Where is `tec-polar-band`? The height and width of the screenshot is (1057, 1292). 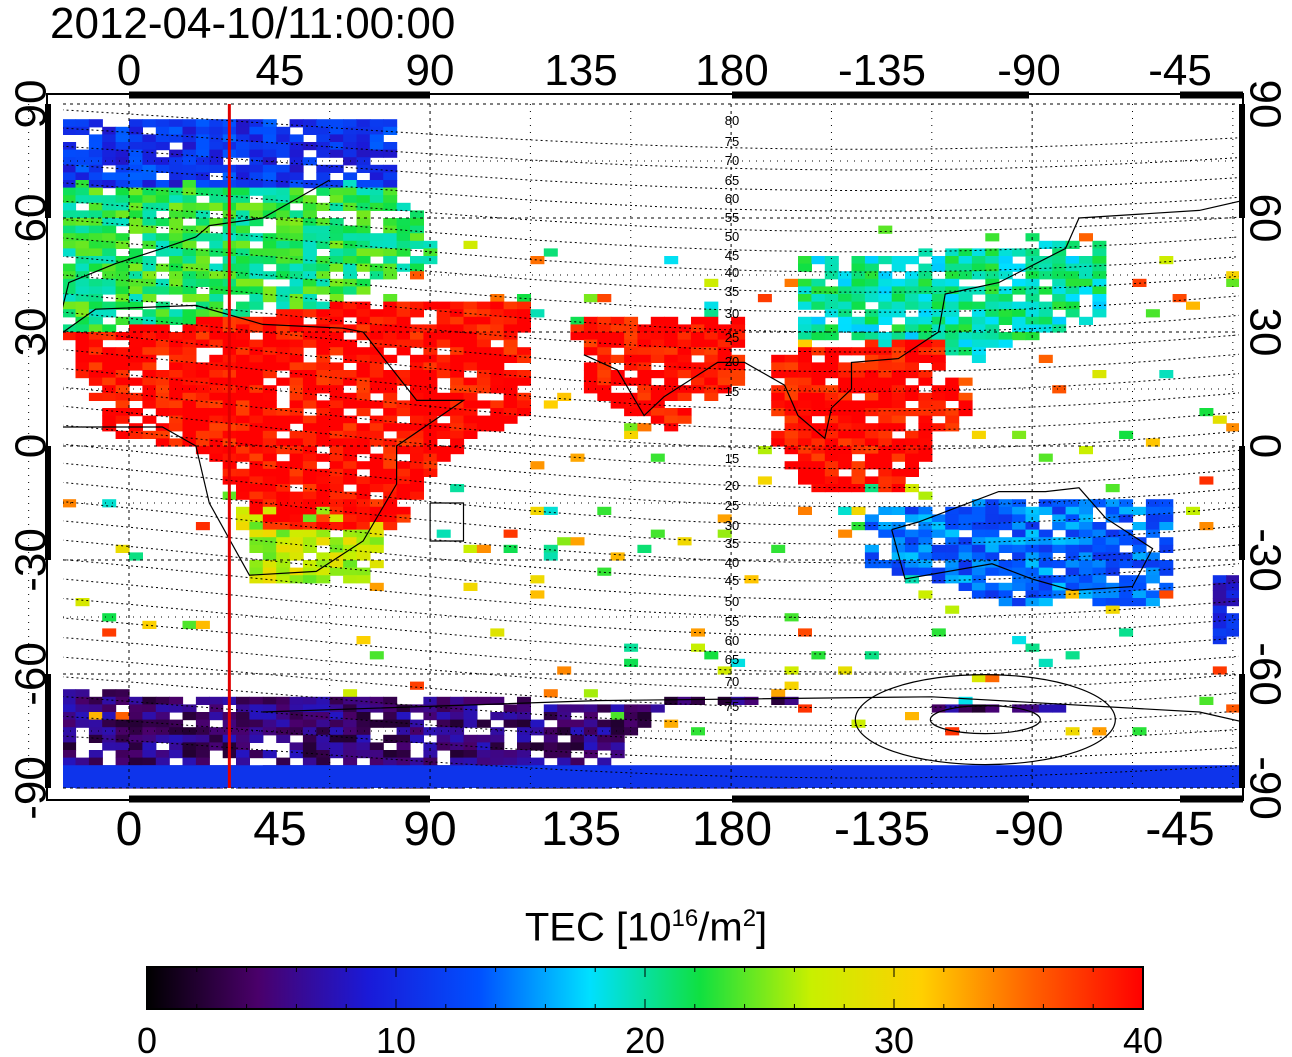
tec-polar-band is located at coordinates (651, 776).